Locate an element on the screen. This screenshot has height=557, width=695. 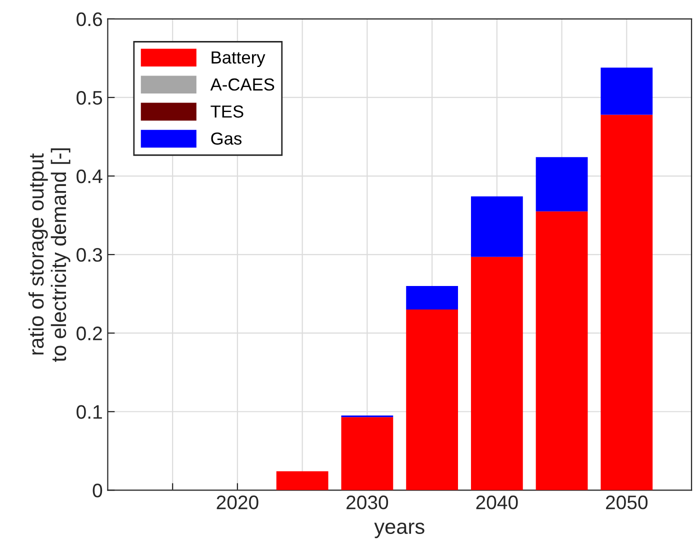
x-axis-title: years is located at coordinates (399, 530).